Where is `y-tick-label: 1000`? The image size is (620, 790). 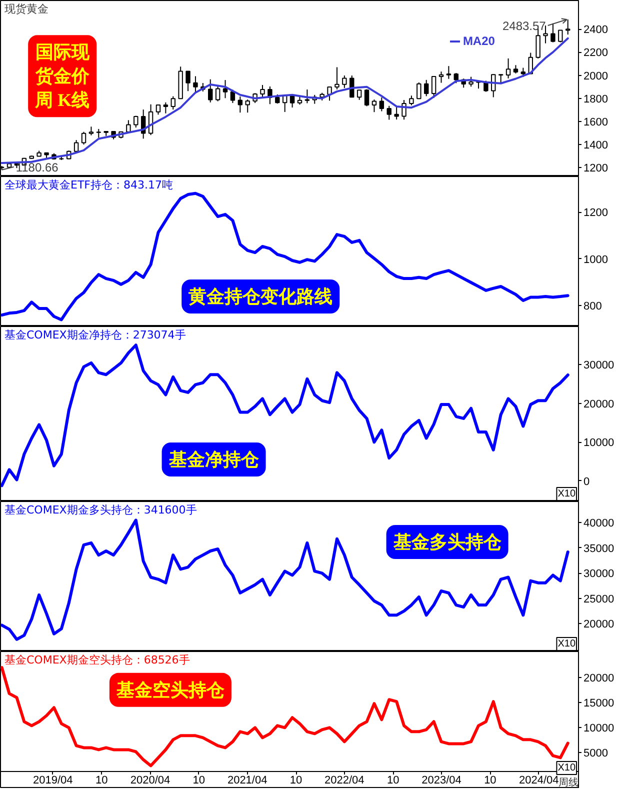 y-tick-label: 1000 is located at coordinates (596, 260).